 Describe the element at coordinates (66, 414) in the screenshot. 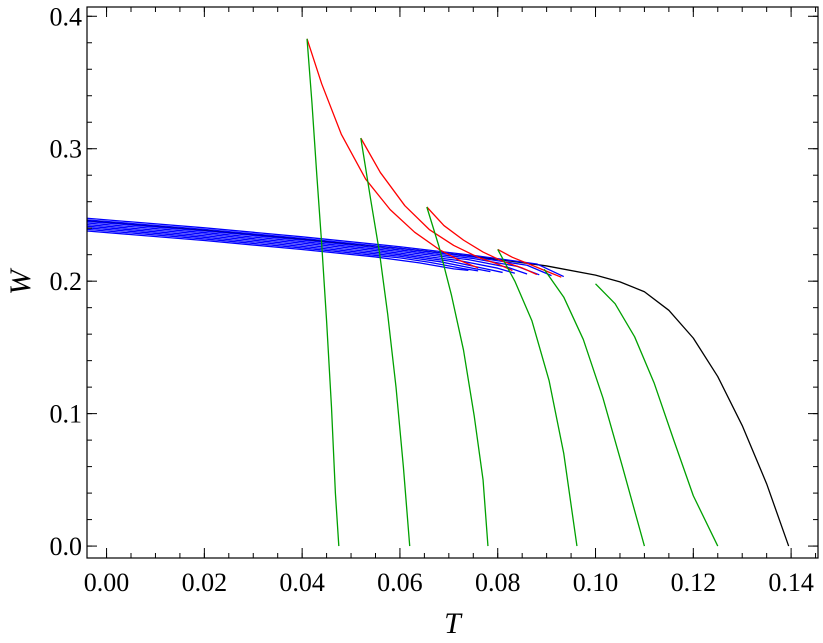

I see `y-tick-label: 0.1` at that location.